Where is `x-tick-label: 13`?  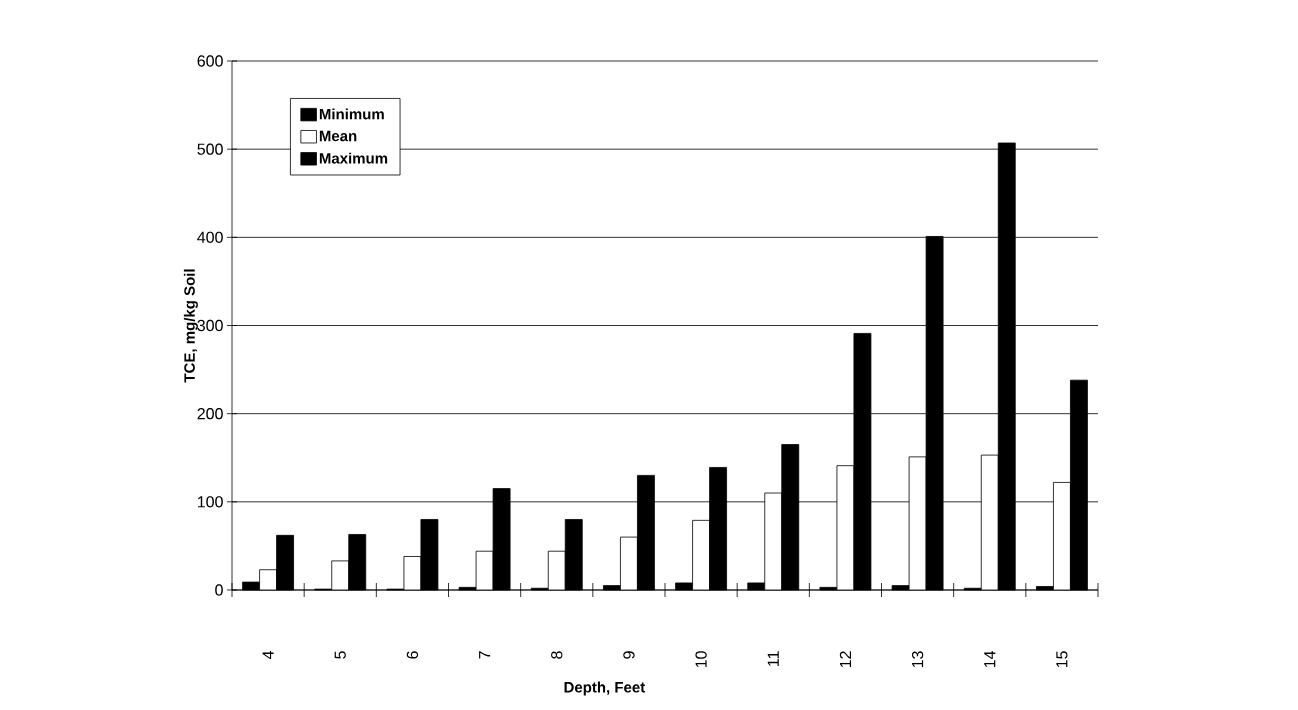
x-tick-label: 13 is located at coordinates (917, 659).